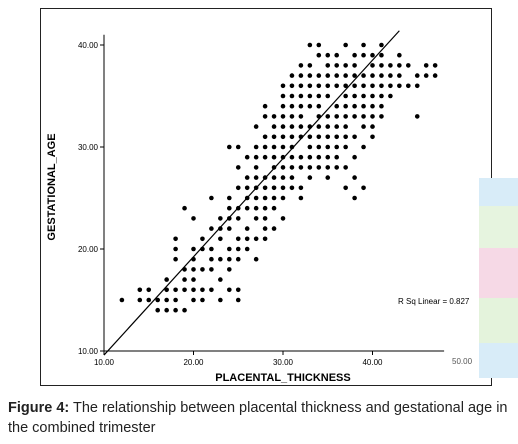 The height and width of the screenshot is (444, 518). What do you see at coordinates (88, 147) in the screenshot?
I see `y-tick-label: 30.00` at bounding box center [88, 147].